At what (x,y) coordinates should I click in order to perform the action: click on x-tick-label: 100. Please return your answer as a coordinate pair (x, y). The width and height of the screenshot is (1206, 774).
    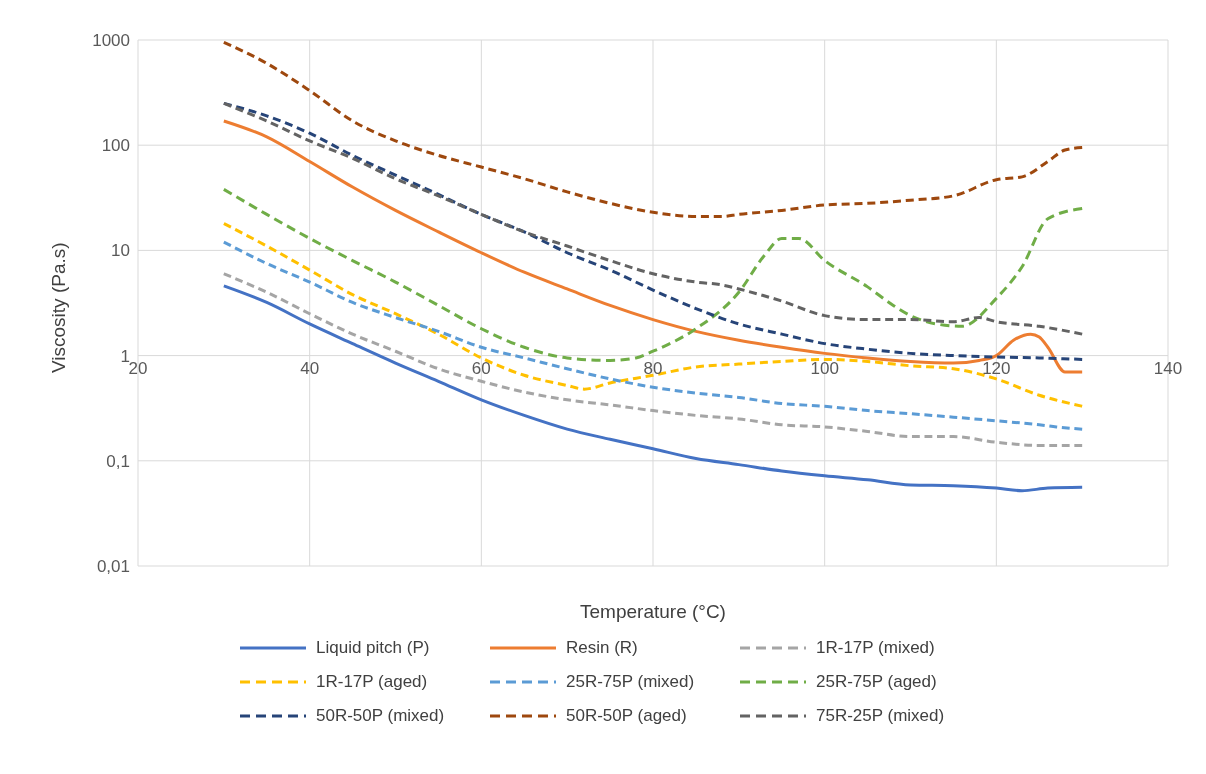
    Looking at the image, I should click on (824, 368).